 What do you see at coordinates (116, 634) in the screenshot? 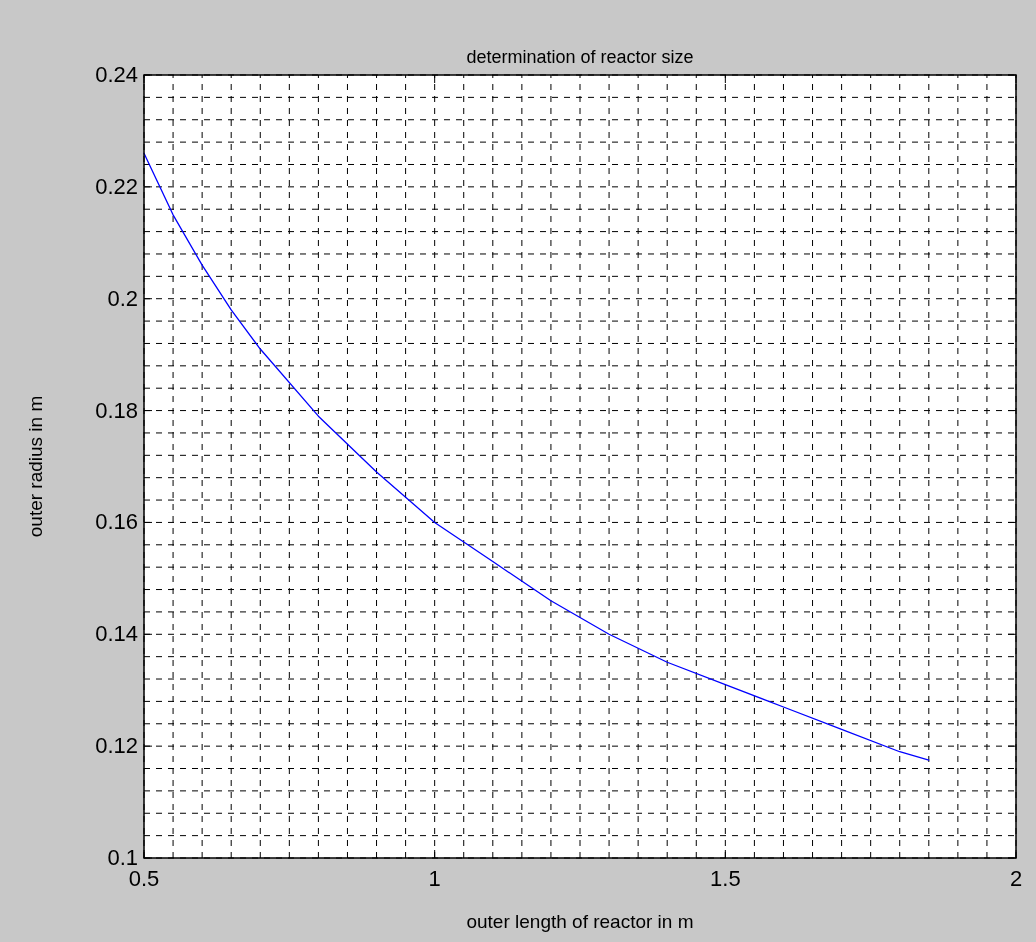
I see `y-tick-label: 0.14` at bounding box center [116, 634].